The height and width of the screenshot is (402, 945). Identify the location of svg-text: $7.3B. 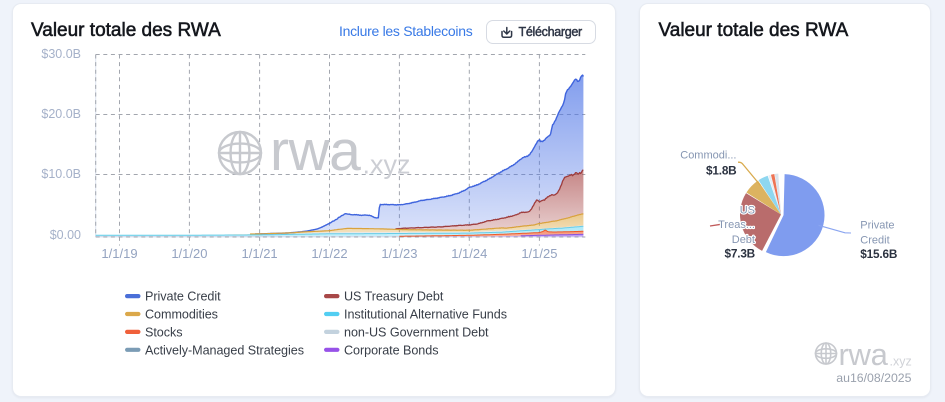
(740, 253).